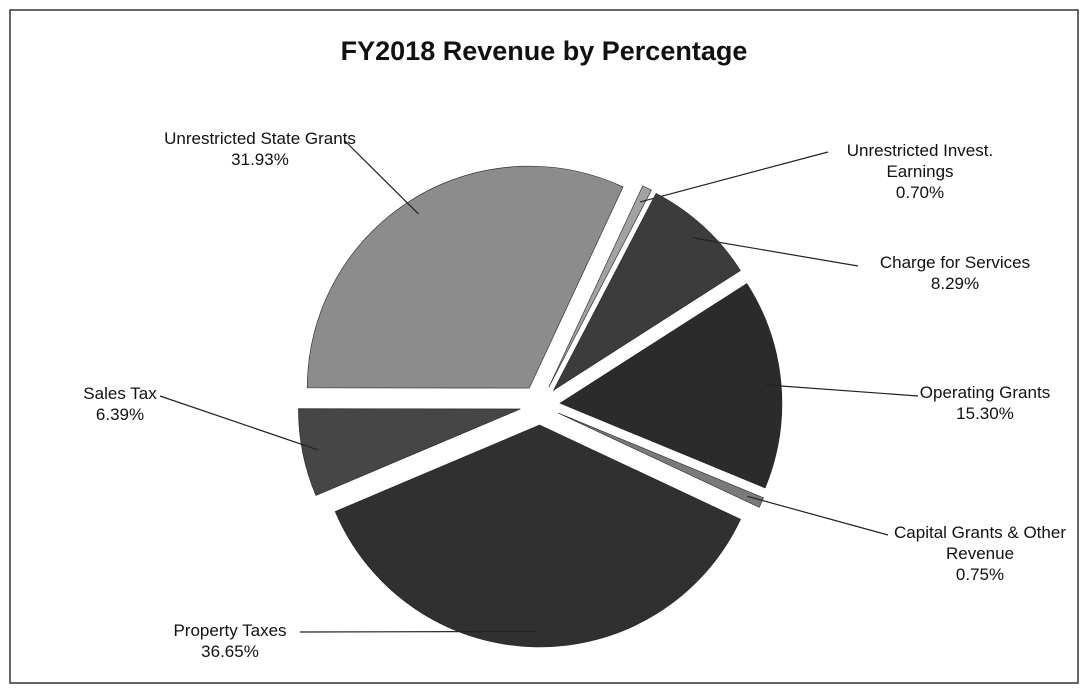  Describe the element at coordinates (955, 262) in the screenshot. I see `slice-name: Charge for Services` at that location.